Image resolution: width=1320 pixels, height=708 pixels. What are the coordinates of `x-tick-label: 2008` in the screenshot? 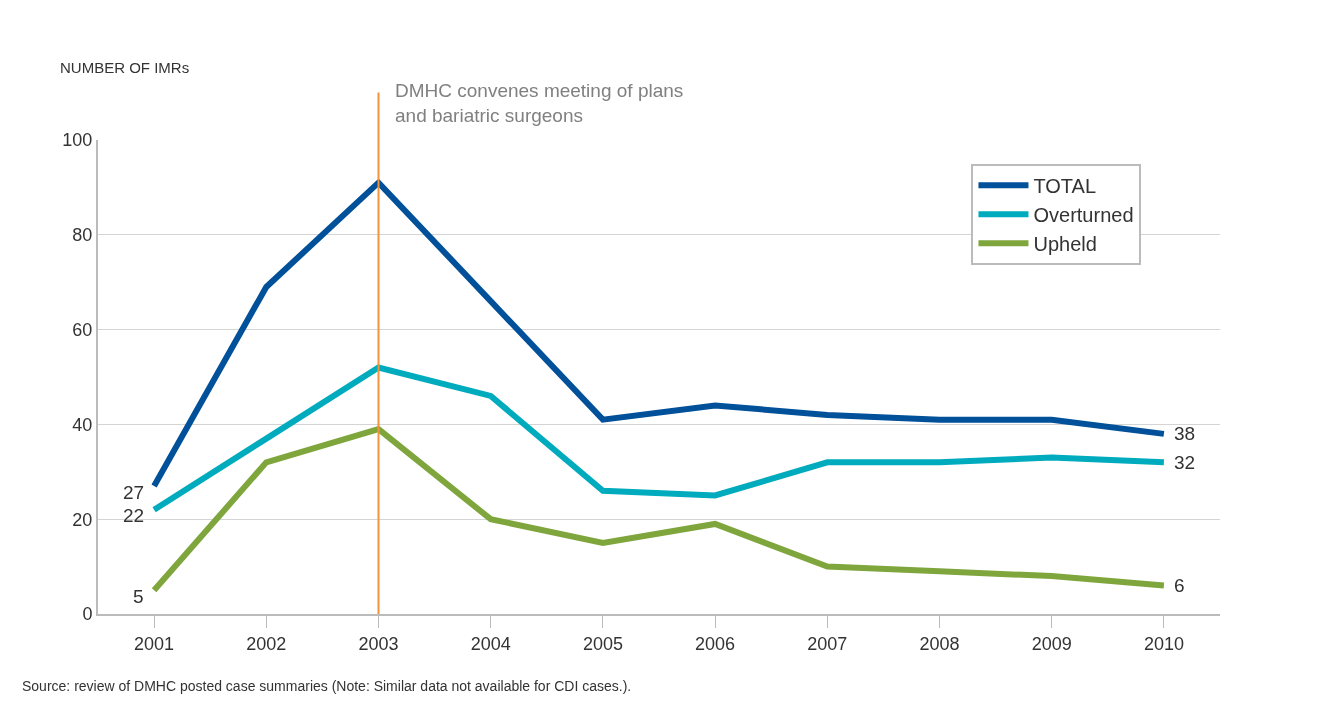 It's located at (939, 643).